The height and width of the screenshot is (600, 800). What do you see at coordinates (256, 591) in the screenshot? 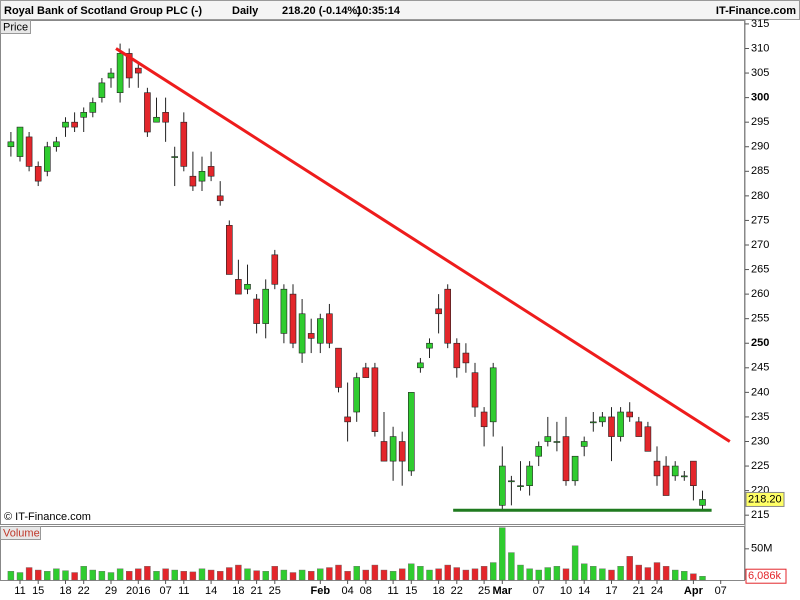
I see `x-tick-label: 21` at bounding box center [256, 591].